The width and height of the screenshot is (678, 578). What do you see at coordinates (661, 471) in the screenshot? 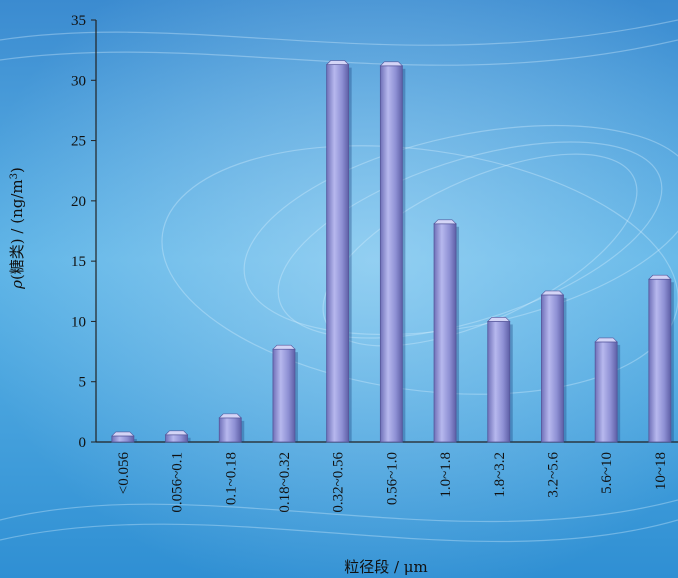
I see `x-tick-label: 10~18` at bounding box center [661, 471].